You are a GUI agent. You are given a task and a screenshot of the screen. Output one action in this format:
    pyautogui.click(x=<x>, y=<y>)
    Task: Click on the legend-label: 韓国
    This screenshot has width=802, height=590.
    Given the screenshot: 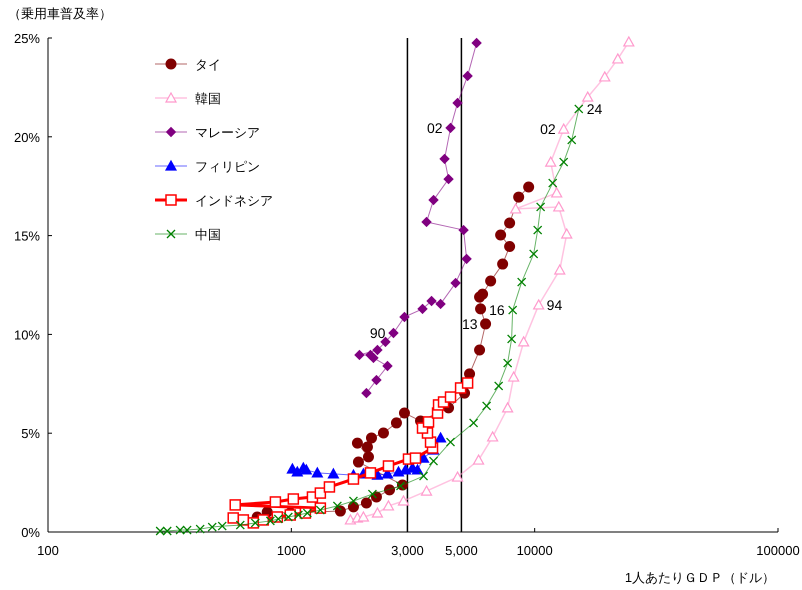 What is the action you would take?
    pyautogui.click(x=208, y=98)
    